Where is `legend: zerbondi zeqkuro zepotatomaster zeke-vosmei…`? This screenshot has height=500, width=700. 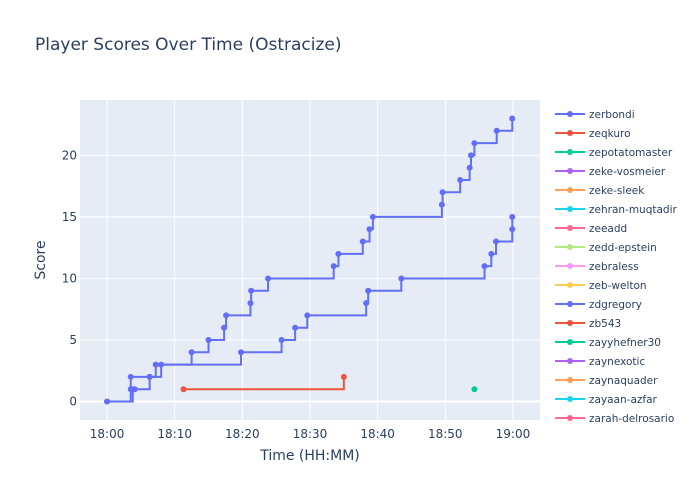 legend: zerbondi zeqkuro zepotatomaster zeke-vosmei… is located at coordinates (616, 267).